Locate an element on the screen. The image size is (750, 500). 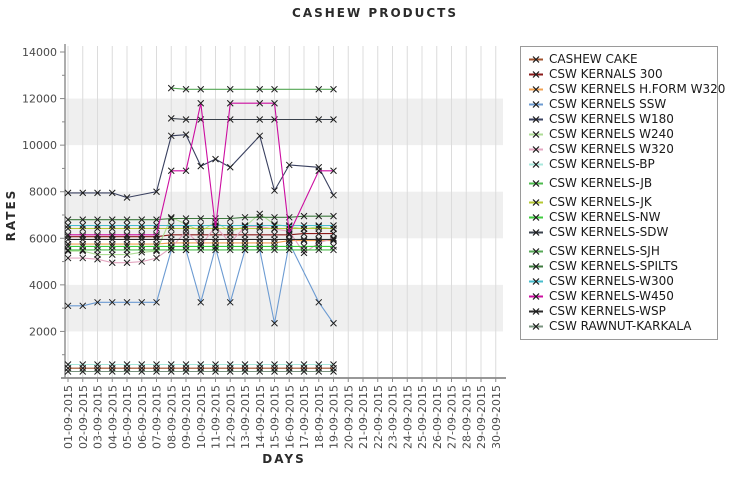
legend-item-csw-kernels-sjh: CSW KERNELS-SJH is located at coordinates (620, 251).